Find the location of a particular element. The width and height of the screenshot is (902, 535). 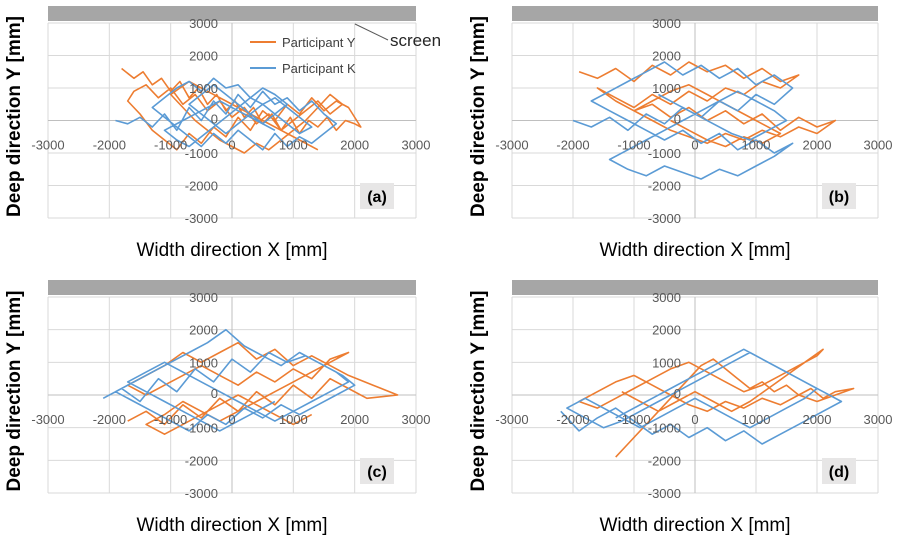

panel-label: (c) is located at coordinates (377, 472).